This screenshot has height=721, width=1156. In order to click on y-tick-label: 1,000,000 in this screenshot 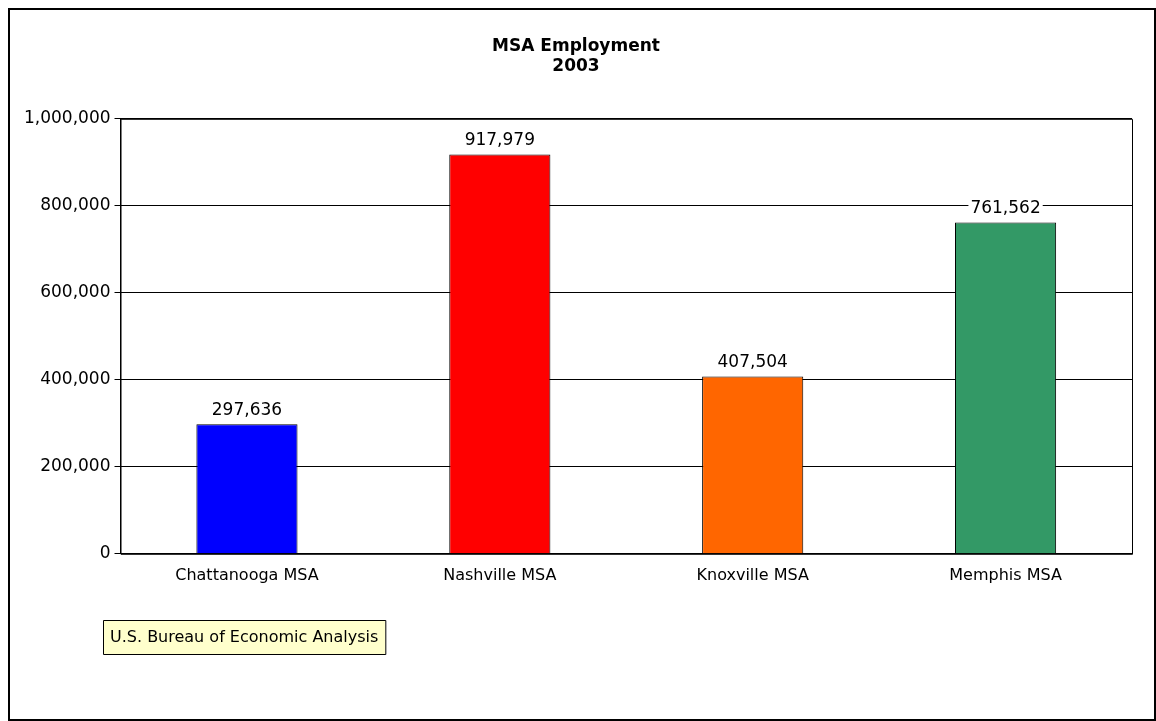, I will do `click(67, 117)`.